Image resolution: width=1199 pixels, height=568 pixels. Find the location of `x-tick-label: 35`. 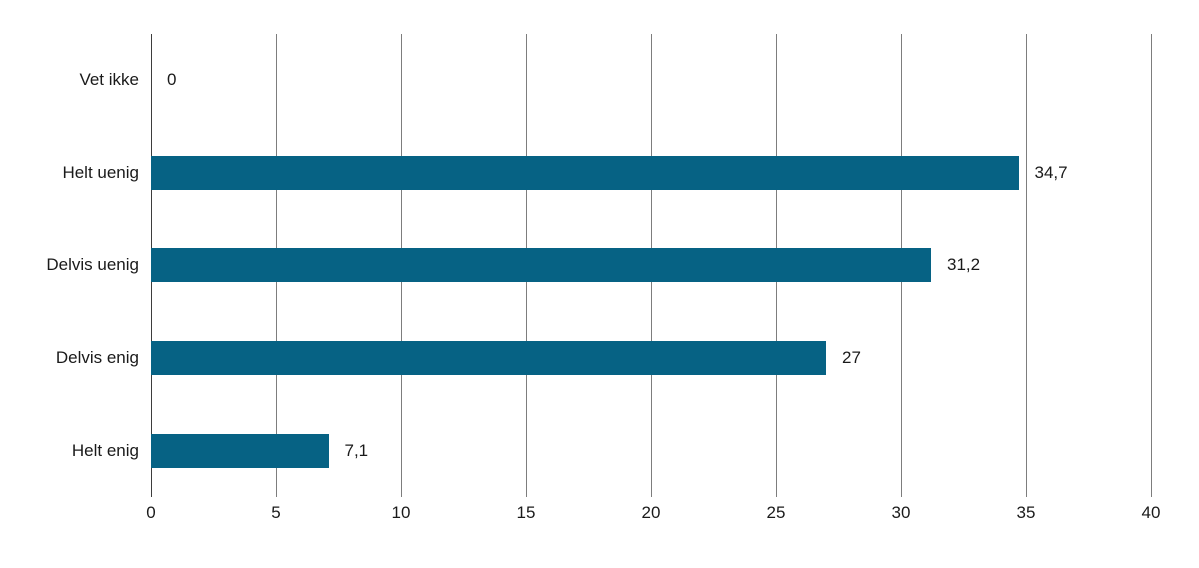

x-tick-label: 35 is located at coordinates (1026, 512).